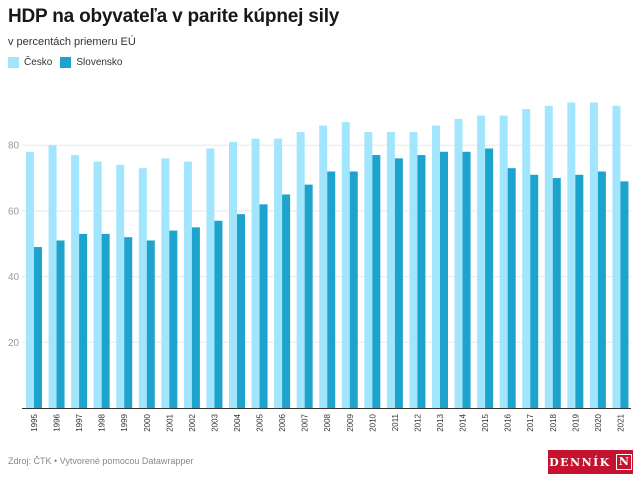  What do you see at coordinates (553, 422) in the screenshot?
I see `x-tick-label-2018: 2018` at bounding box center [553, 422].